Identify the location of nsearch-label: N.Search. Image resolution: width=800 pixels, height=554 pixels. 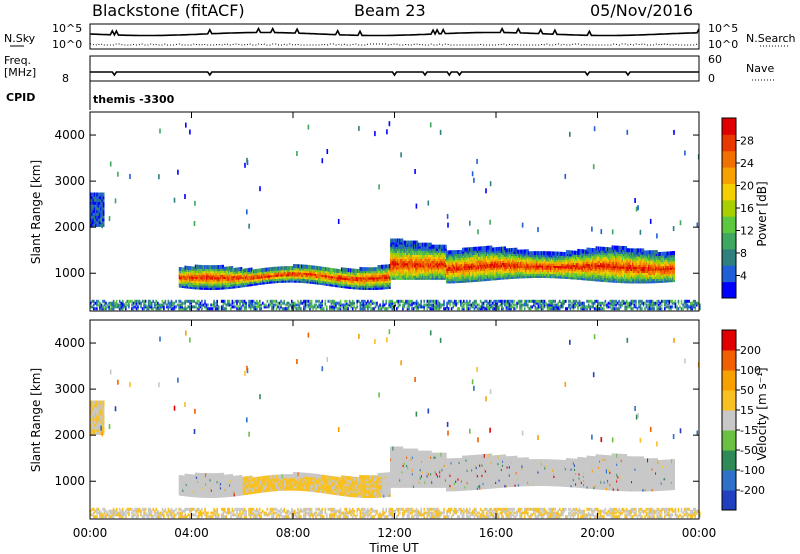
(771, 38).